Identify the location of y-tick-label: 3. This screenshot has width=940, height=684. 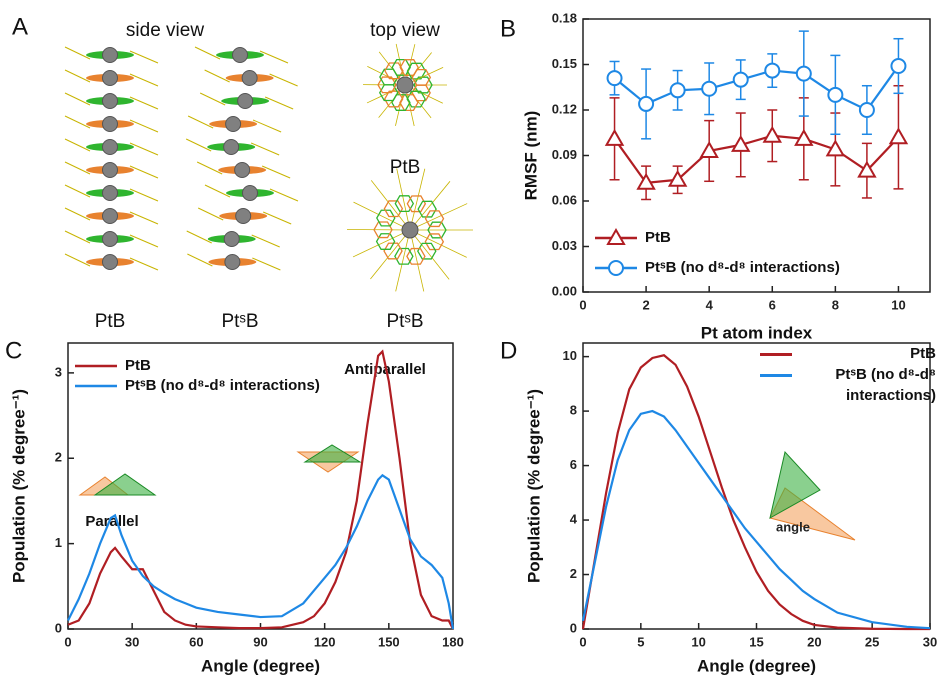
(58, 371).